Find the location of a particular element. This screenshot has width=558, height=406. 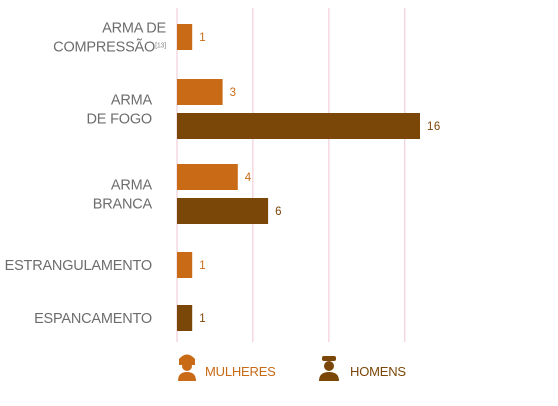

man-icon is located at coordinates (329, 368).